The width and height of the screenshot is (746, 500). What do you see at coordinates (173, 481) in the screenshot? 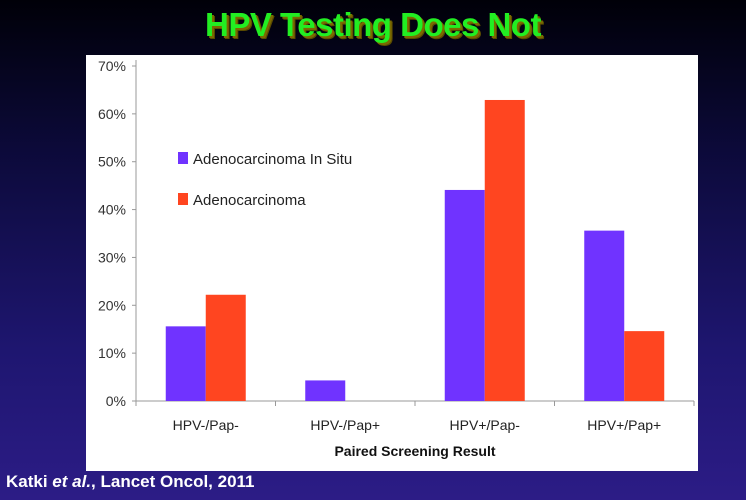
I see `citation-source: , Lancet Oncol, 2011` at bounding box center [173, 481].